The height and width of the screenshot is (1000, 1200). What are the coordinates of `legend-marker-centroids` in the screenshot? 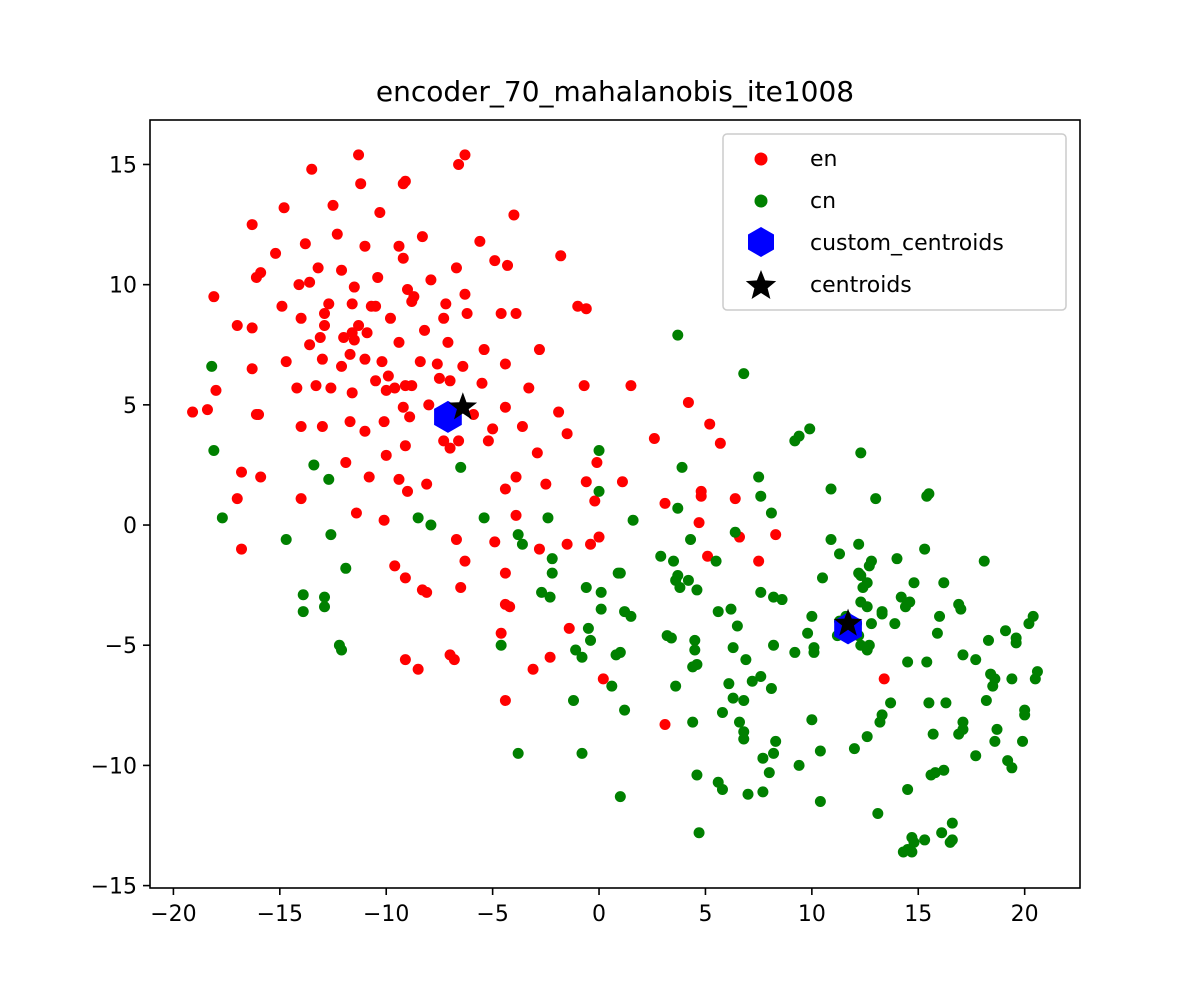 It's located at (761, 284).